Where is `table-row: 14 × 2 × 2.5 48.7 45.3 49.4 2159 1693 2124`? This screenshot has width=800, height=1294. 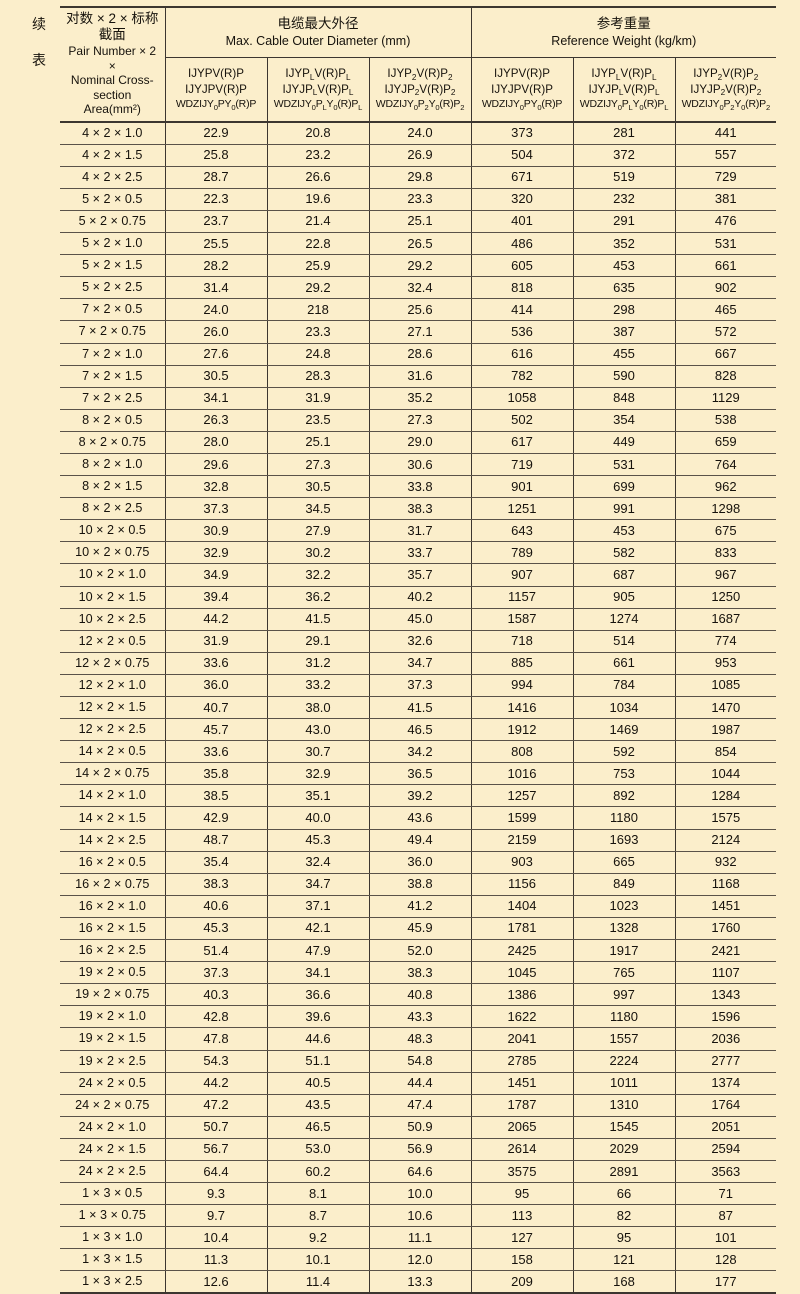 table-row: 14 × 2 × 2.5 48.7 45.3 49.4 2159 1693 2124 is located at coordinates (418, 840).